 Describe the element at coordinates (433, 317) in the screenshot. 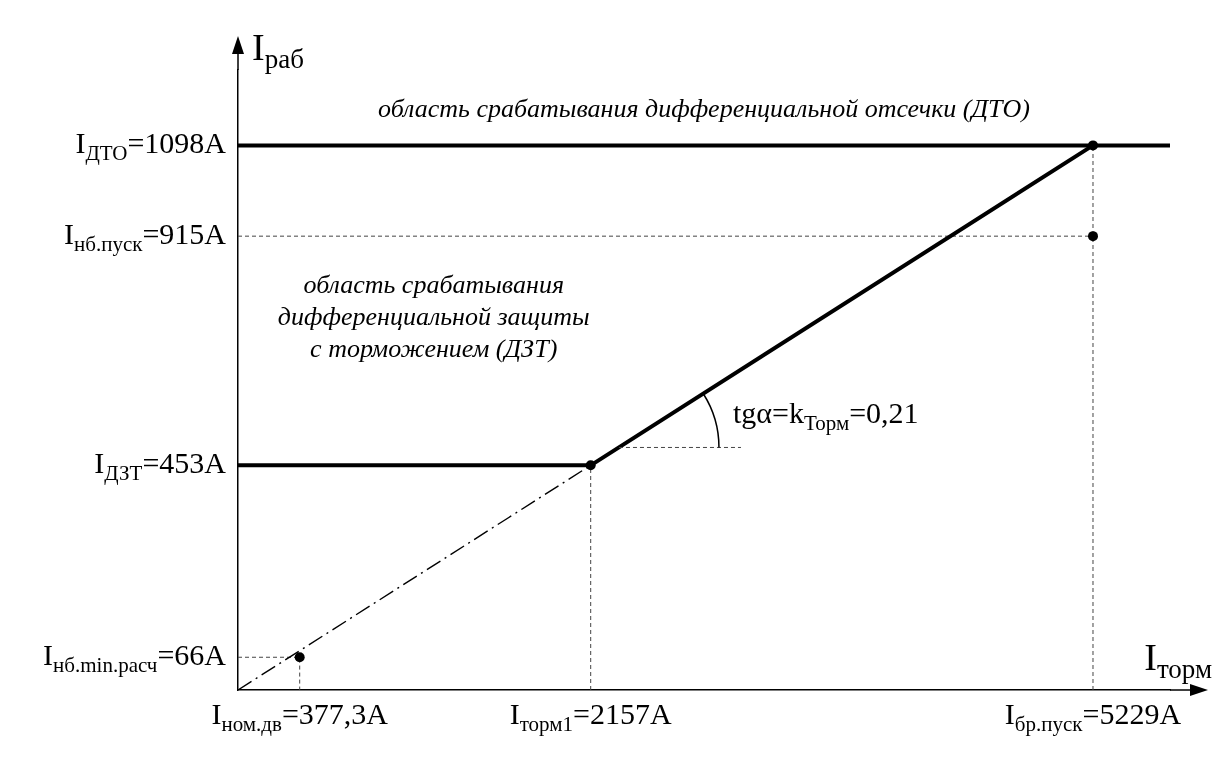

I see `annotation: область срабатывания дифференциальной защиты с торможением (ДЗТ)` at that location.